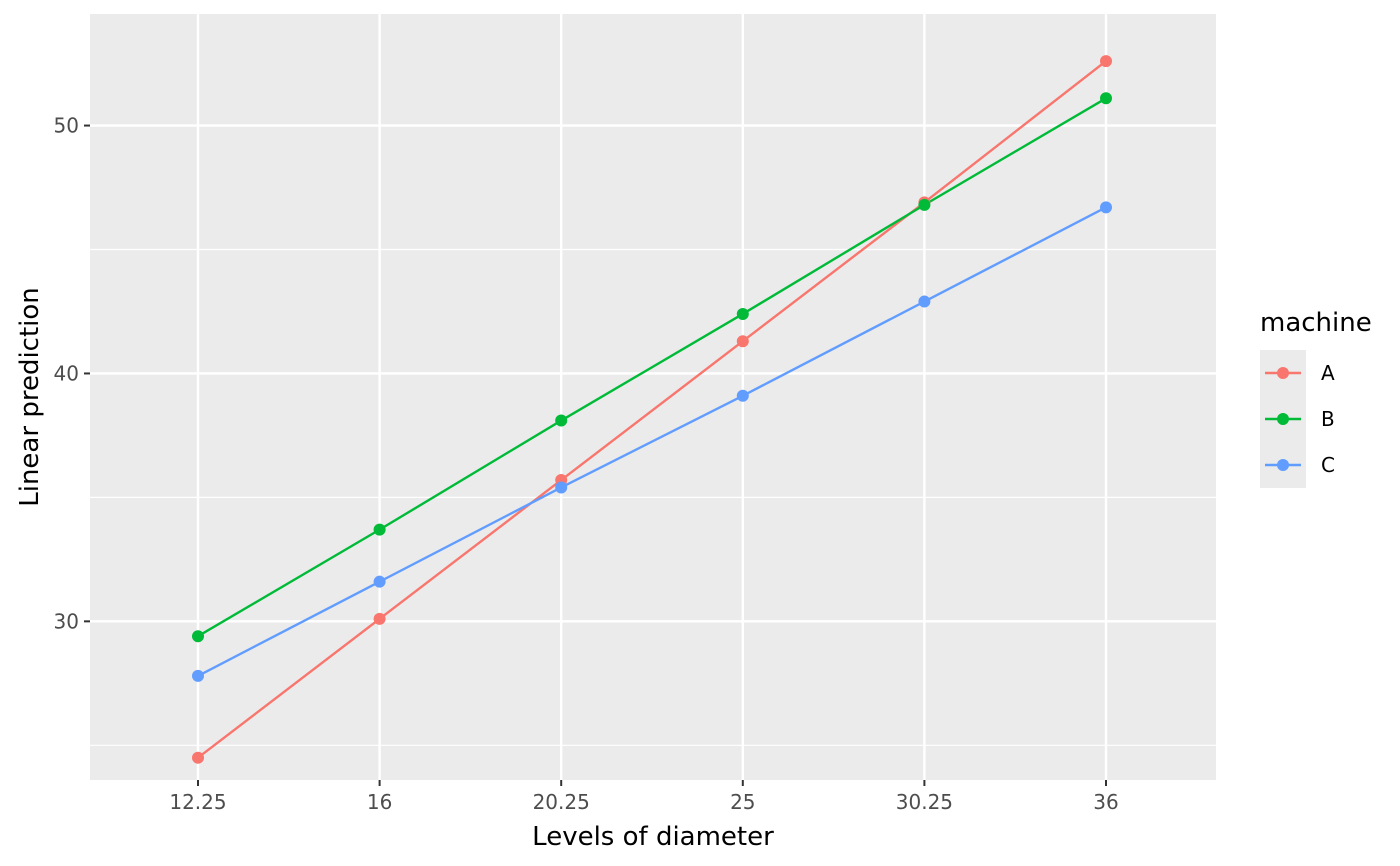 The height and width of the screenshot is (866, 1400). What do you see at coordinates (379, 802) in the screenshot?
I see `x-tick-label: 16` at bounding box center [379, 802].